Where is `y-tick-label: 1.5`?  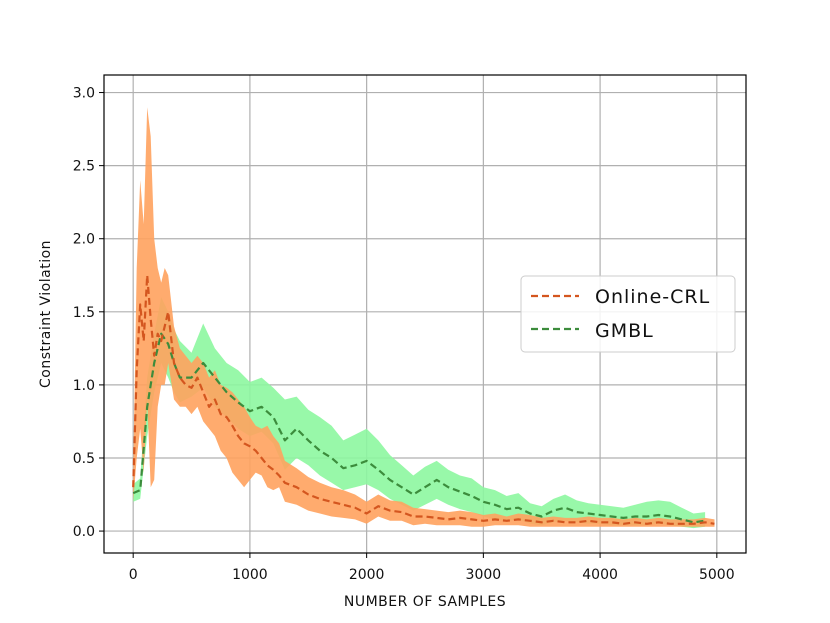
y-tick-label: 1.5 is located at coordinates (84, 313).